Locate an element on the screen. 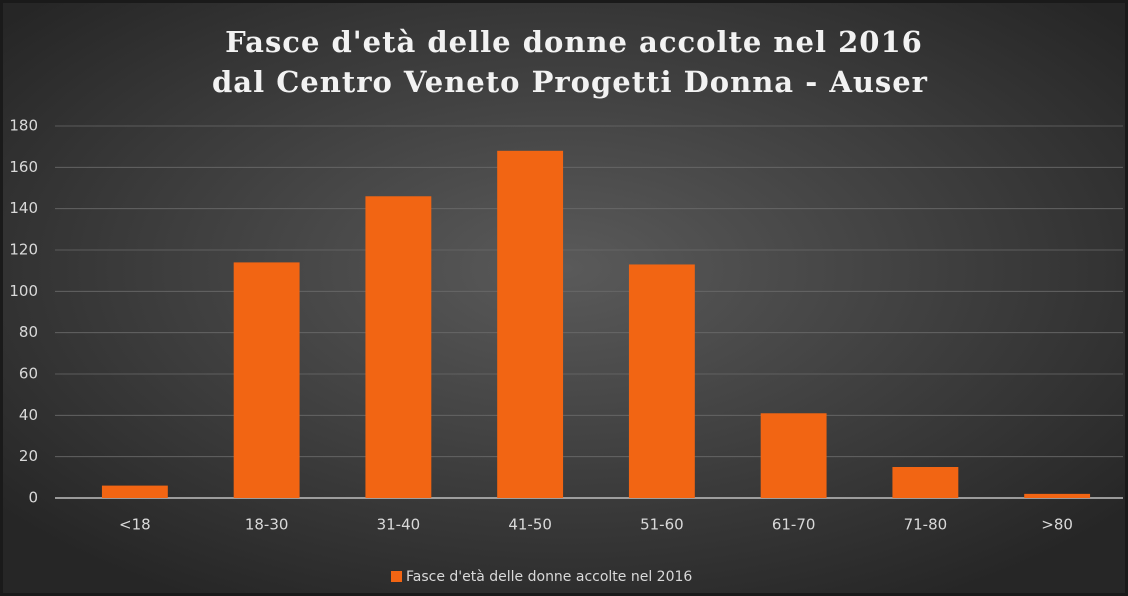 The width and height of the screenshot is (1128, 596). x-tick-label: 61-70 is located at coordinates (794, 525).